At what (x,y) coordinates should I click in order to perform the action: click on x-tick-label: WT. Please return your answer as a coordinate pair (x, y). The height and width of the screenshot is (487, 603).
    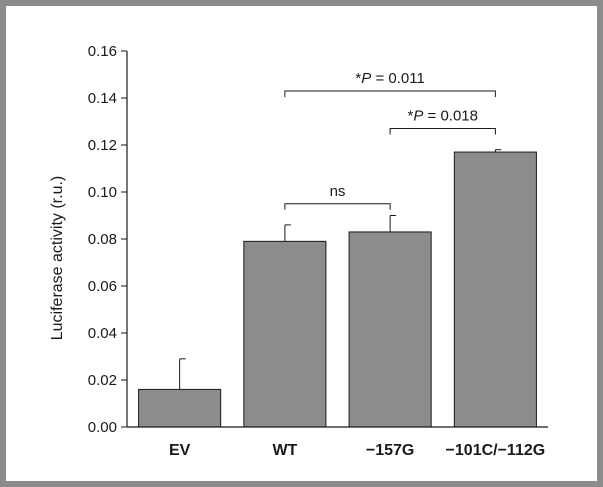
    Looking at the image, I should click on (284, 450).